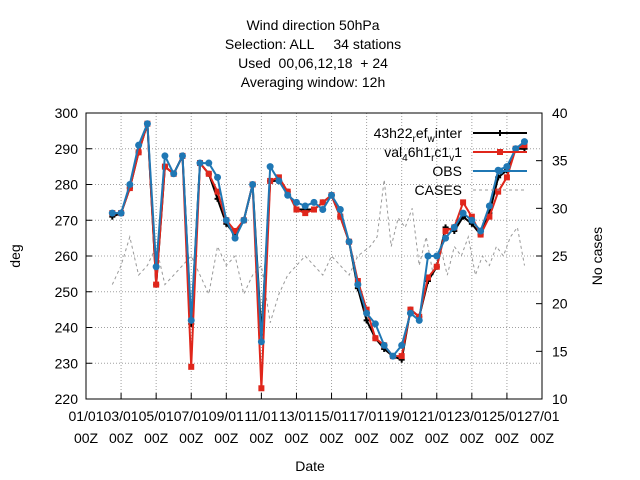 This screenshot has height=480, width=640. What do you see at coordinates (67, 220) in the screenshot?
I see `y-tick-label: 270` at bounding box center [67, 220].